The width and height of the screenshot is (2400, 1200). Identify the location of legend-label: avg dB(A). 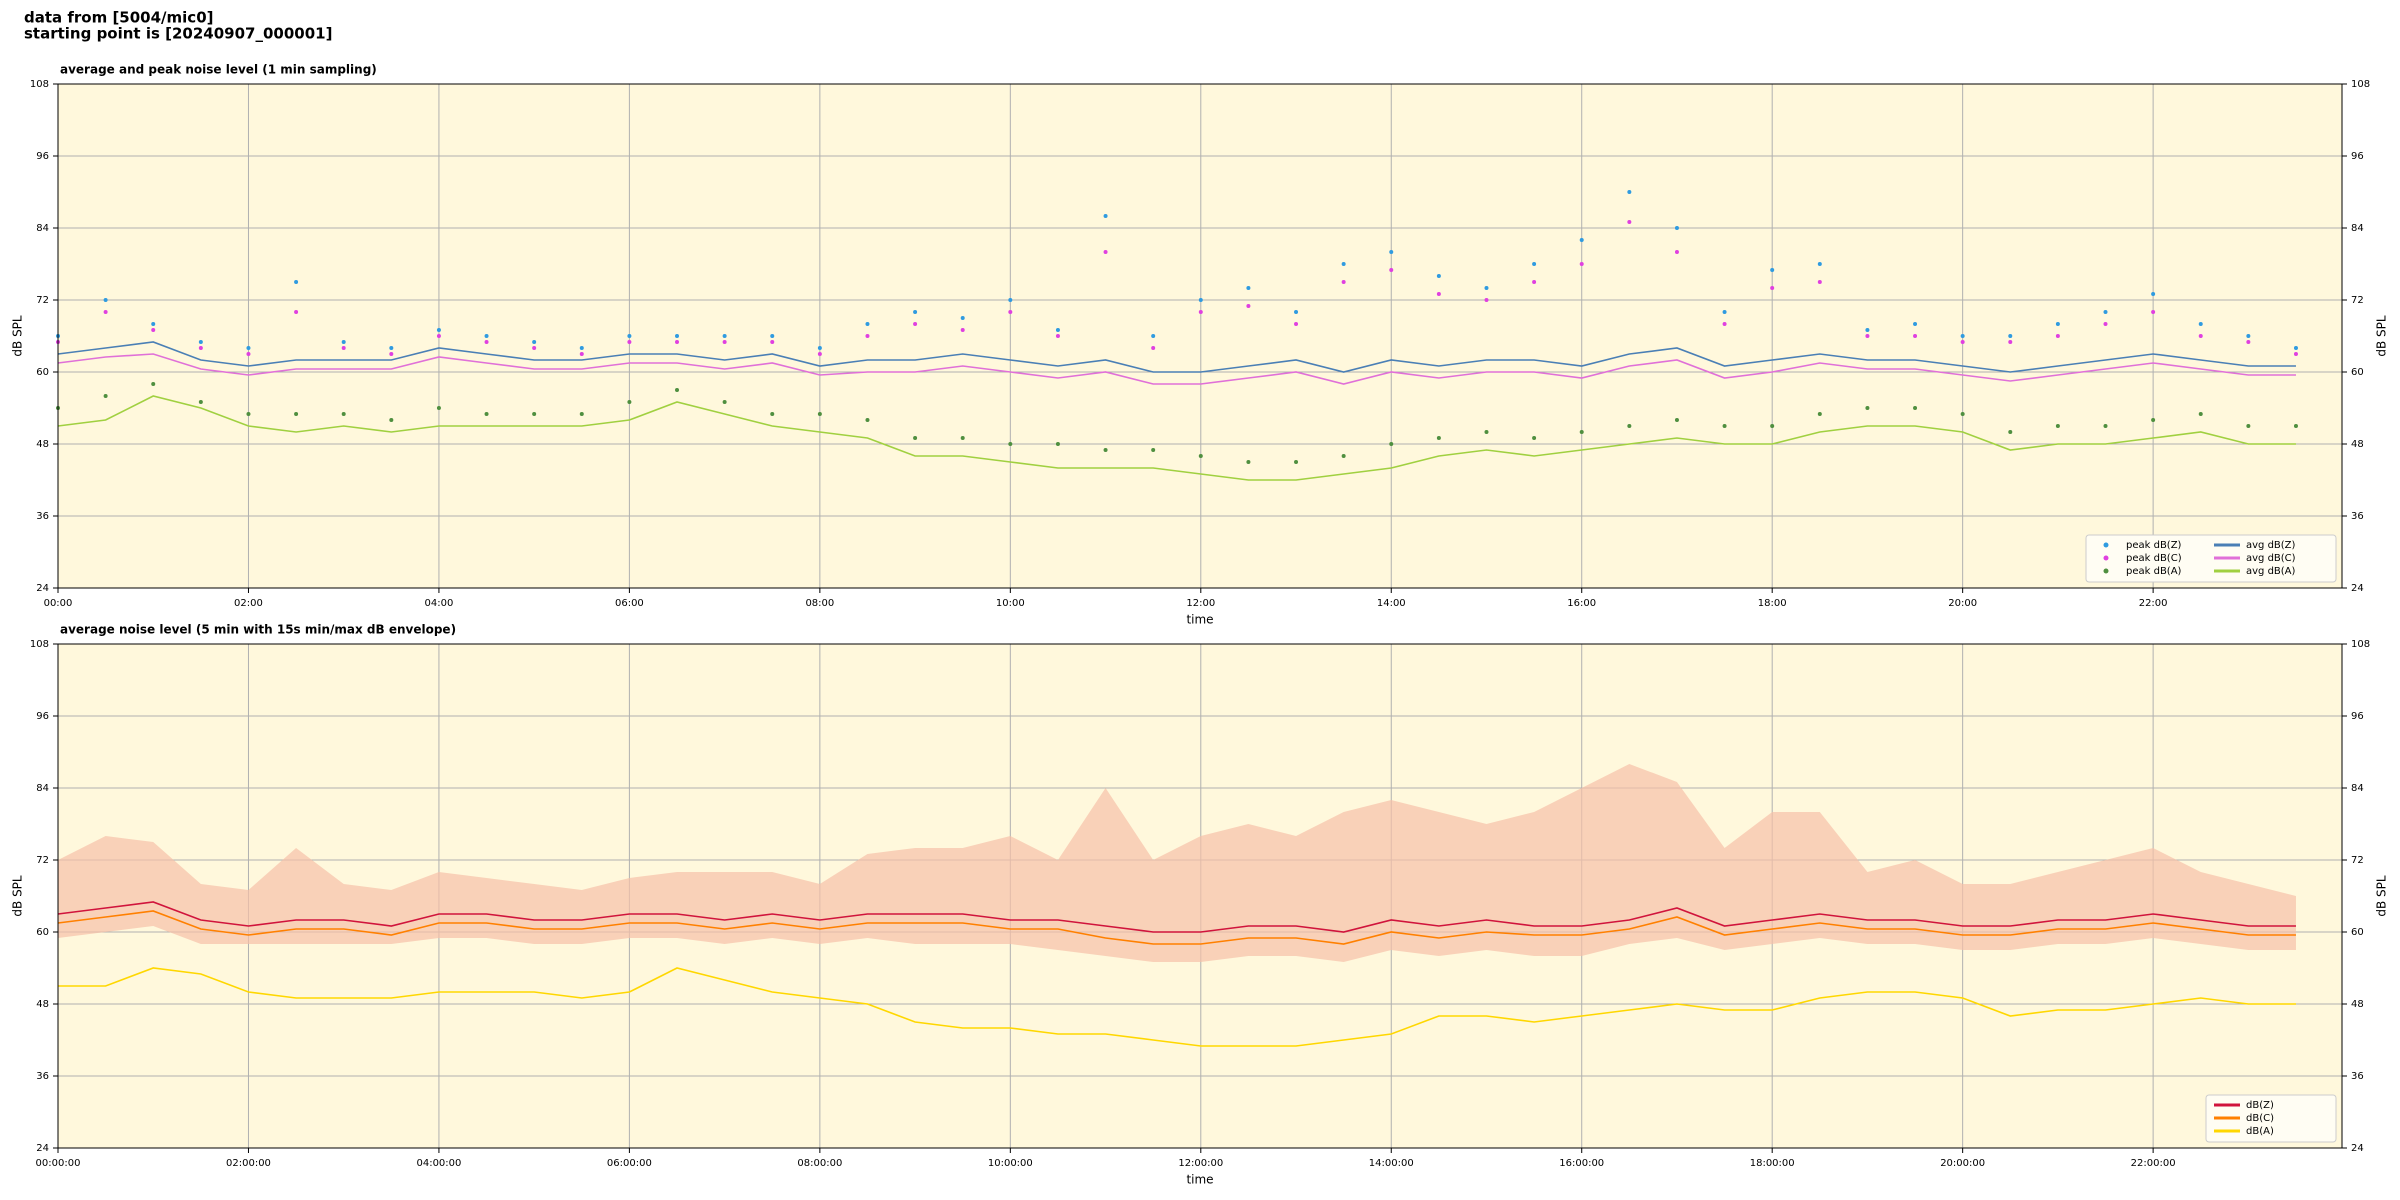
(2271, 571).